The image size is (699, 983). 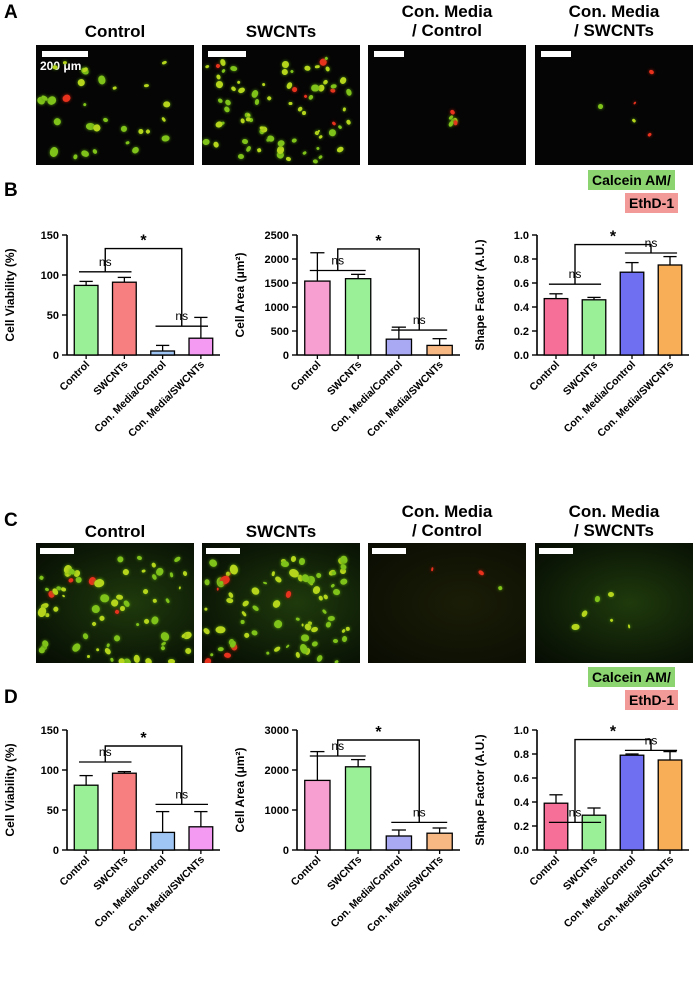 I want to click on y-tick-label: 1.0, so click(x=521, y=731).